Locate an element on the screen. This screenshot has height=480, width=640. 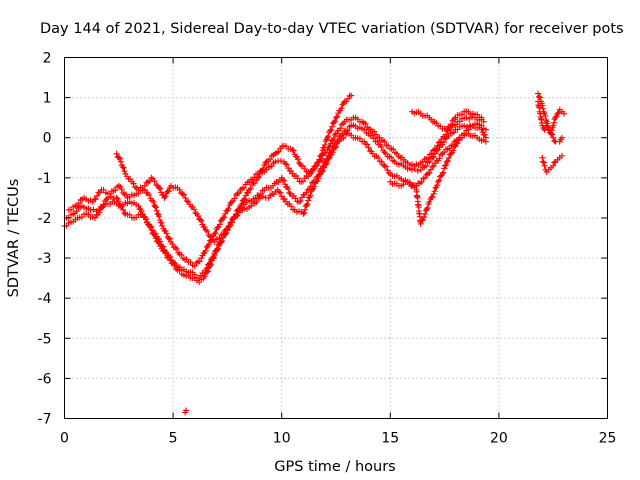
y-tick-label: -7 is located at coordinates (45, 420).